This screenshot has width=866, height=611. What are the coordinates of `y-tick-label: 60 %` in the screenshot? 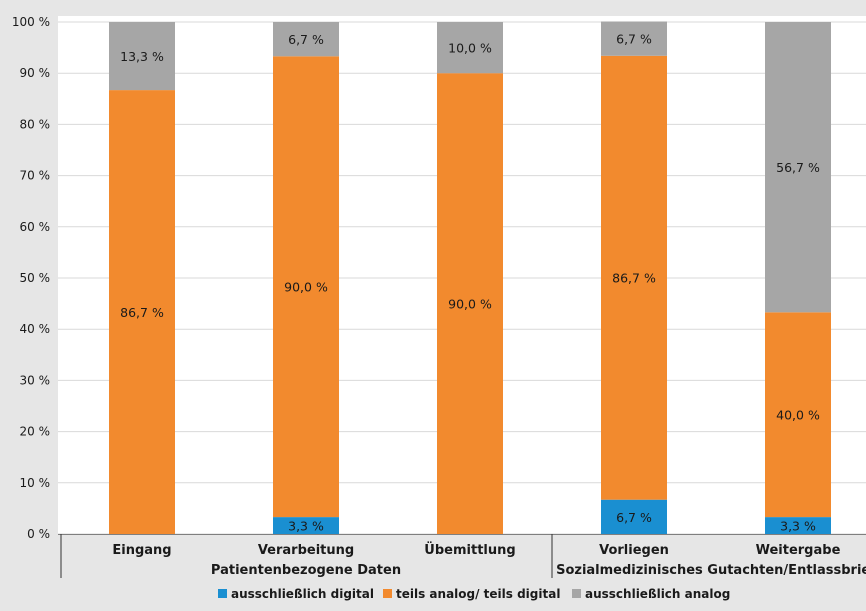 It's located at (35, 227).